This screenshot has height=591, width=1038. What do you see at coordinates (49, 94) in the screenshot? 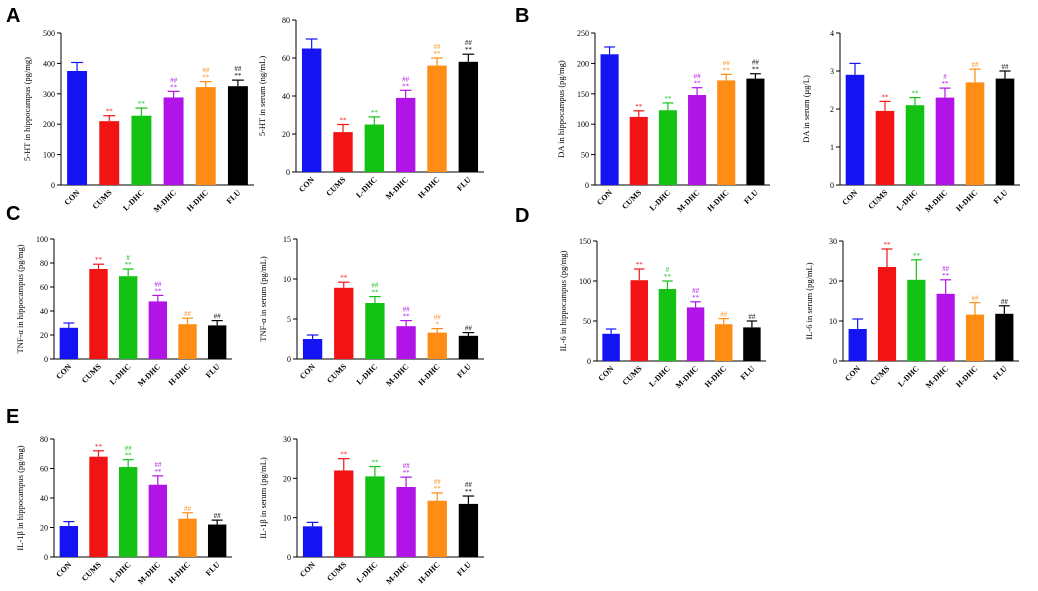
I see `y-tick-label: 300` at bounding box center [49, 94].